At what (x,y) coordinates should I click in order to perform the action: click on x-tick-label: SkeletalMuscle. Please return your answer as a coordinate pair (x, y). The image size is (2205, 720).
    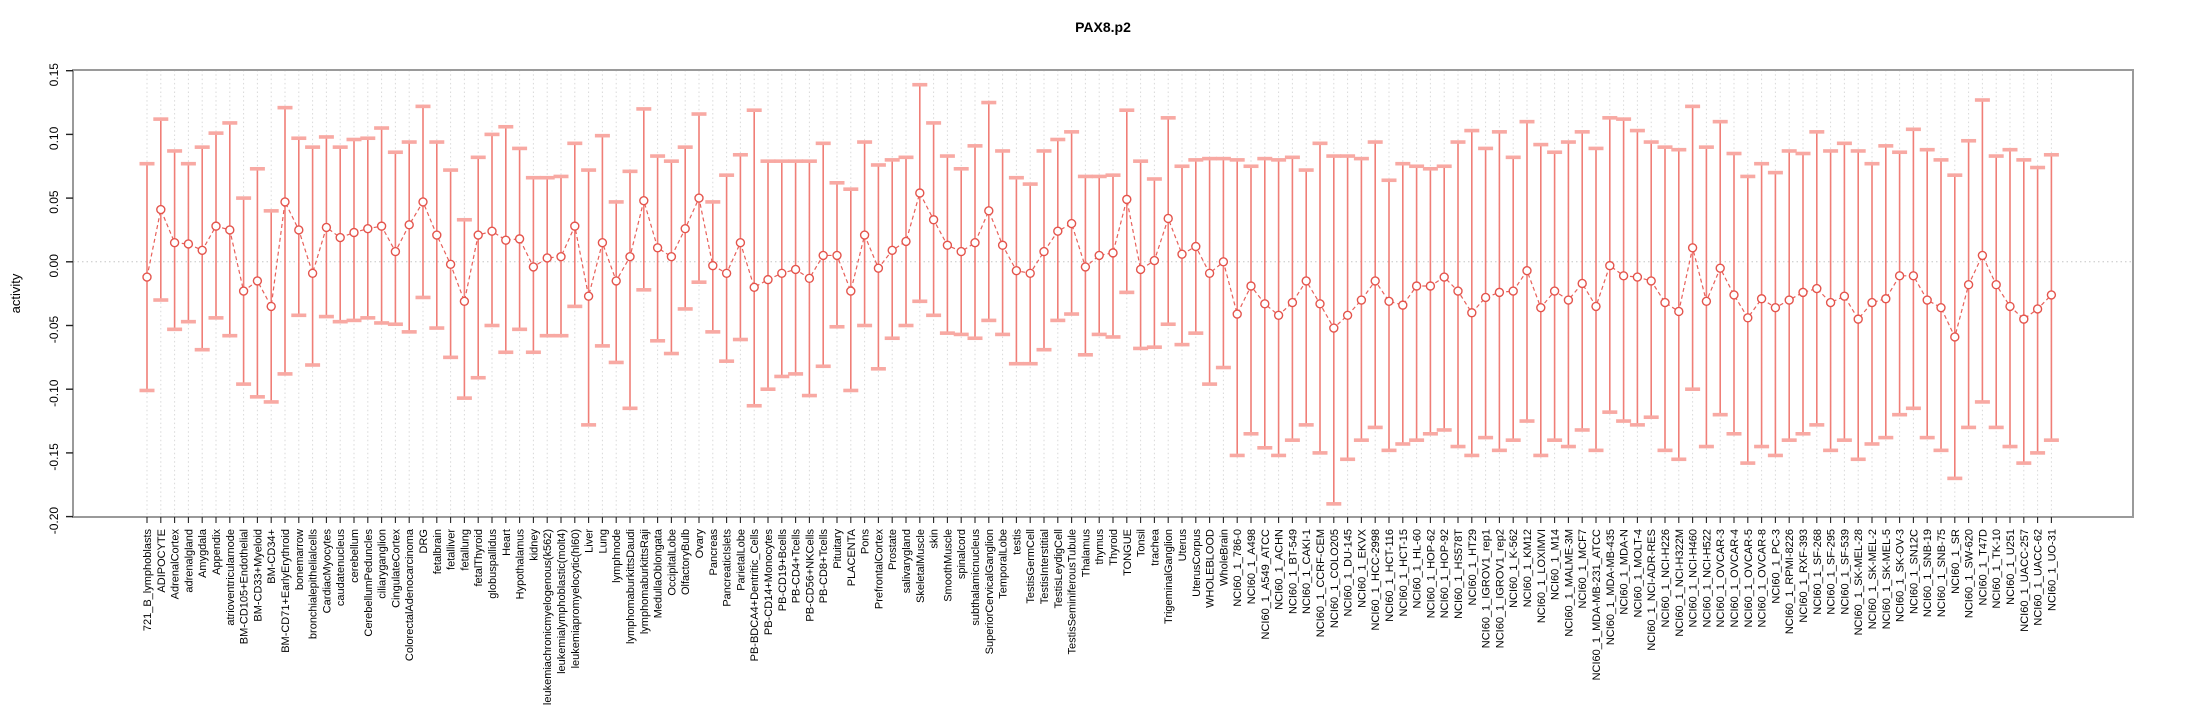
    Looking at the image, I should click on (921, 566).